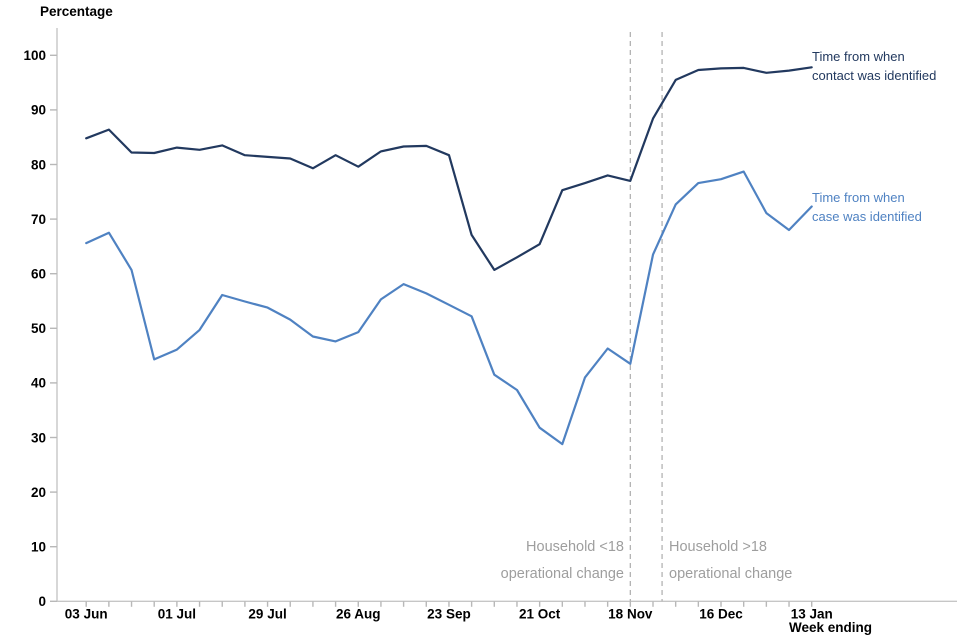 This screenshot has height=640, width=960. Describe the element at coordinates (267, 613) in the screenshot. I see `x-tick-label: 29 Jul` at that location.